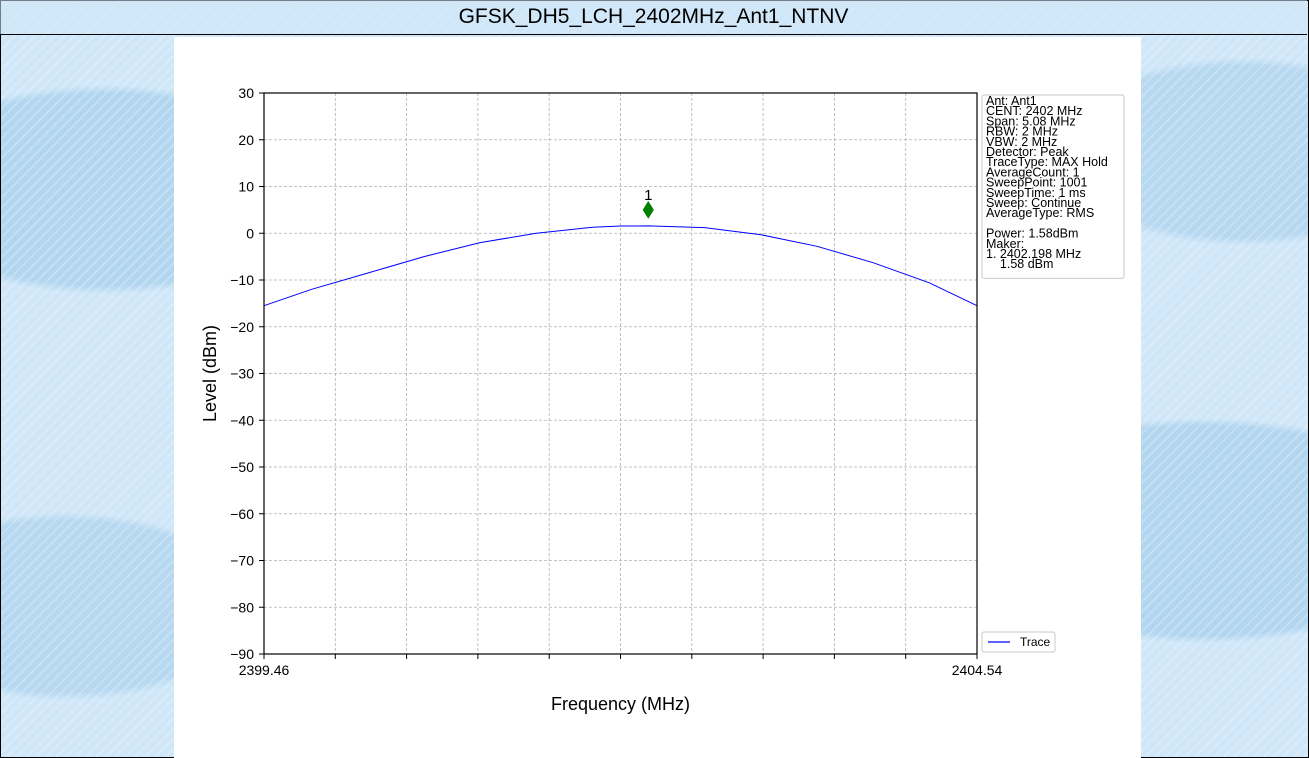 This screenshot has height=758, width=1309. I want to click on y-tick-label: 0, so click(250, 233).